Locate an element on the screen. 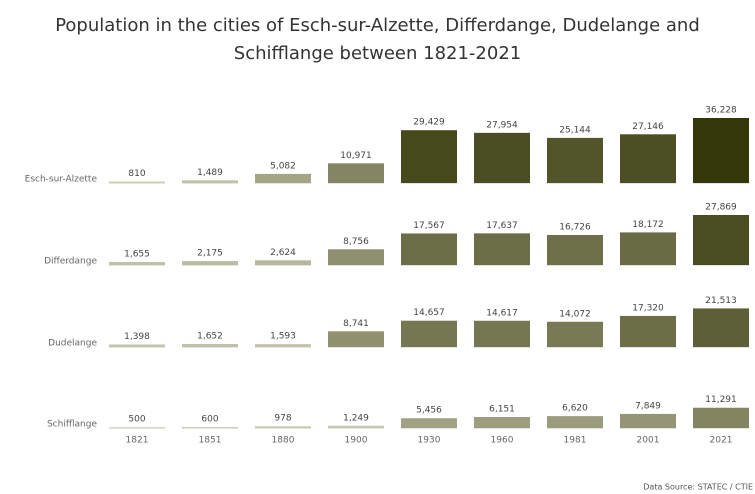  row-label: Esch-sur-Alzette is located at coordinates (61, 180).